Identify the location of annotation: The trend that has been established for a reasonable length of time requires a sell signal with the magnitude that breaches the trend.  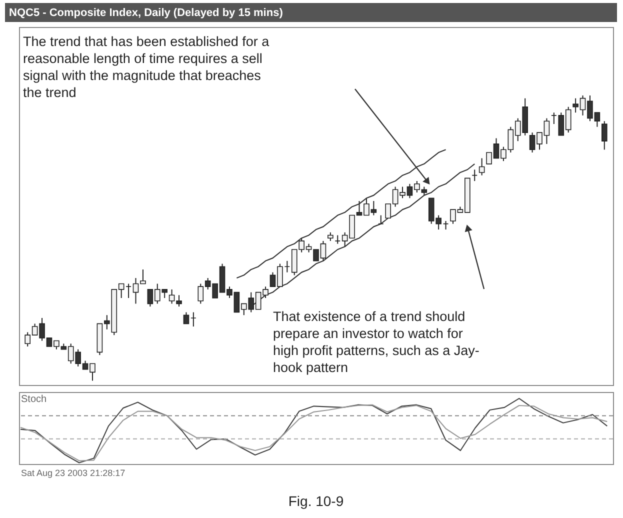
(146, 67).